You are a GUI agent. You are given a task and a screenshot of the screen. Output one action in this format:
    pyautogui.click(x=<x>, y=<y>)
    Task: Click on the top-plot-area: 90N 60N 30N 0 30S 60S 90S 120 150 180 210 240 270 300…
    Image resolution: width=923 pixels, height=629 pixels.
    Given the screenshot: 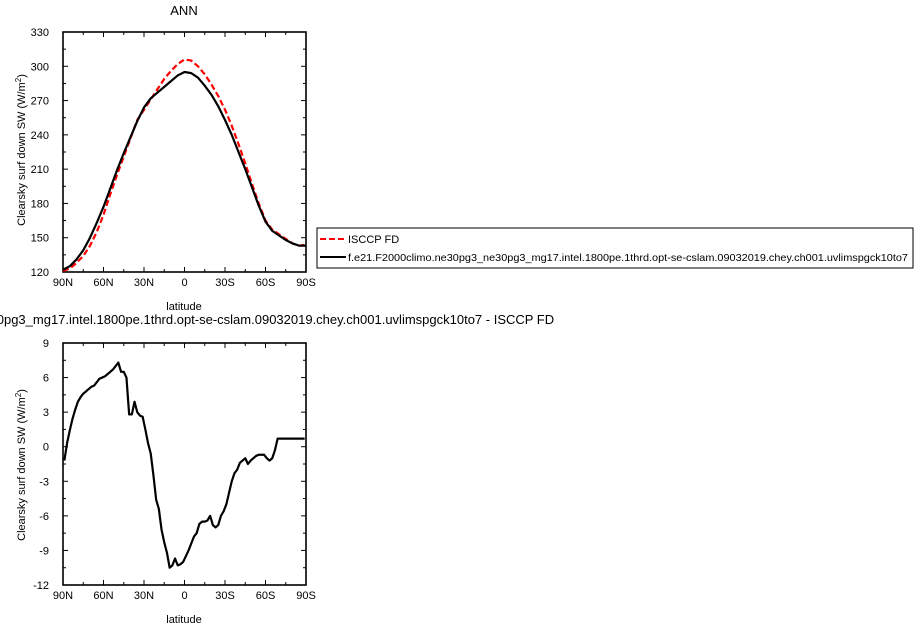 What is the action you would take?
    pyautogui.click(x=173, y=158)
    